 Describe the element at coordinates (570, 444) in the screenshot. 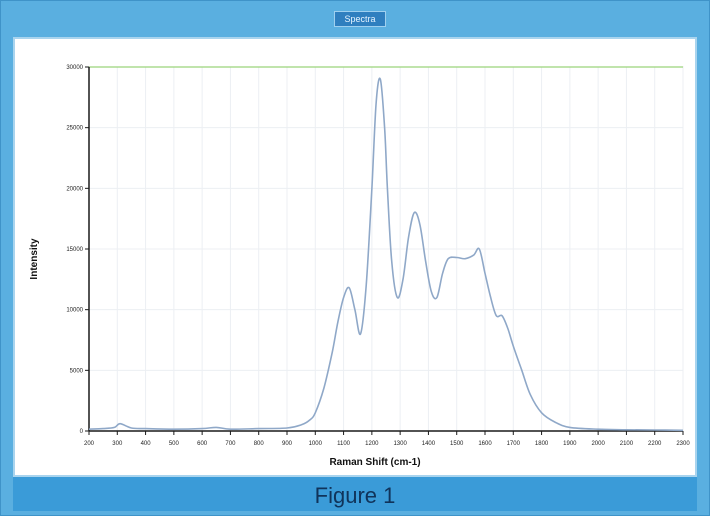

I see `x-tick-label: 1900` at that location.